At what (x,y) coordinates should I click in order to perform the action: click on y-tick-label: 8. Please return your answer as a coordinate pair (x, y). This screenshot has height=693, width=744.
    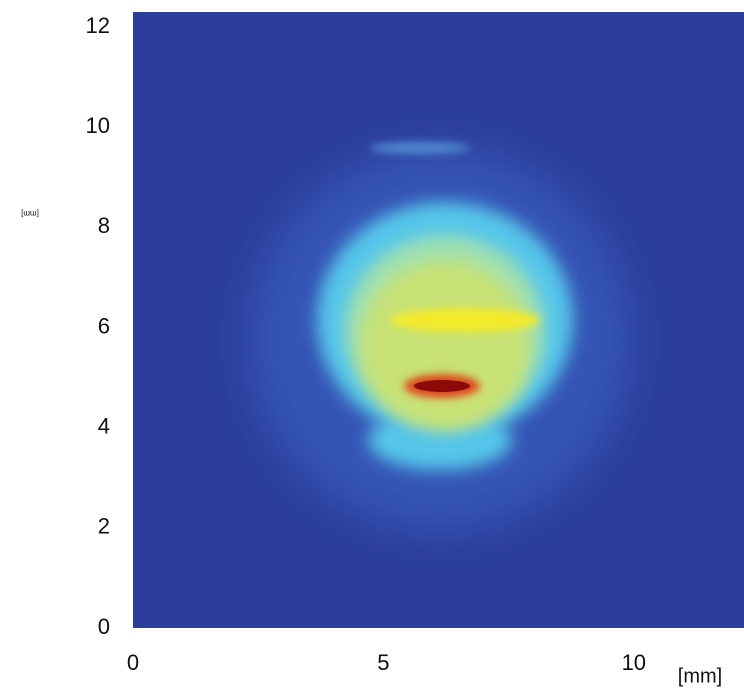
    Looking at the image, I should click on (104, 225).